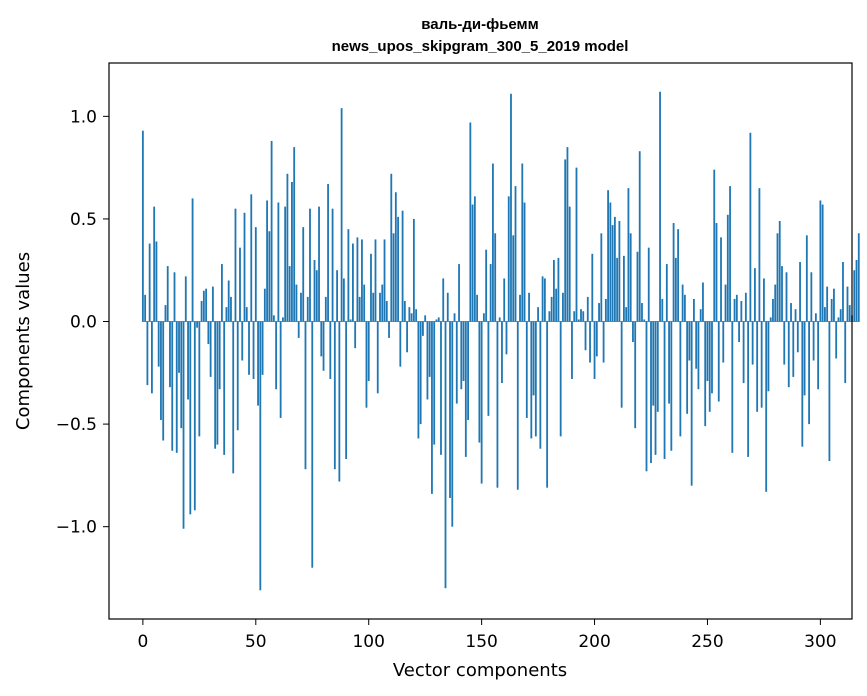 Image resolution: width=867 pixels, height=696 pixels. Describe the element at coordinates (820, 642) in the screenshot. I see `x-tick-label: 300` at that location.